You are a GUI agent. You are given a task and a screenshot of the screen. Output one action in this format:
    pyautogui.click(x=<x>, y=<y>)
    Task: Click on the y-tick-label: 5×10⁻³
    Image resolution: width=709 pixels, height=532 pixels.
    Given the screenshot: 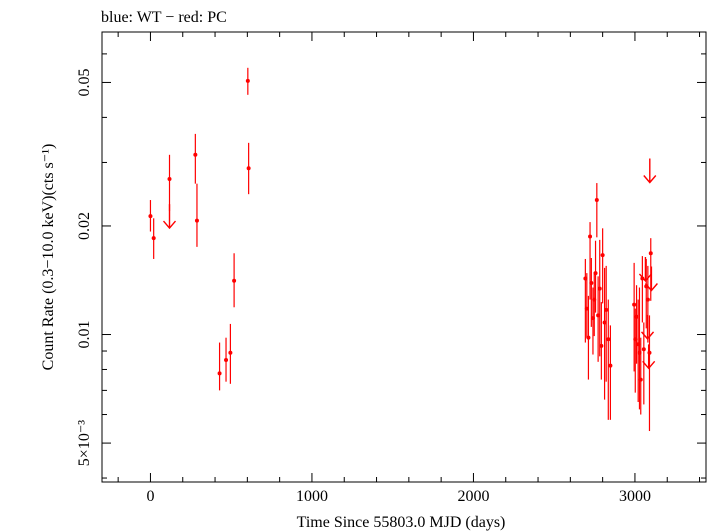 What is the action you would take?
    pyautogui.click(x=84, y=443)
    